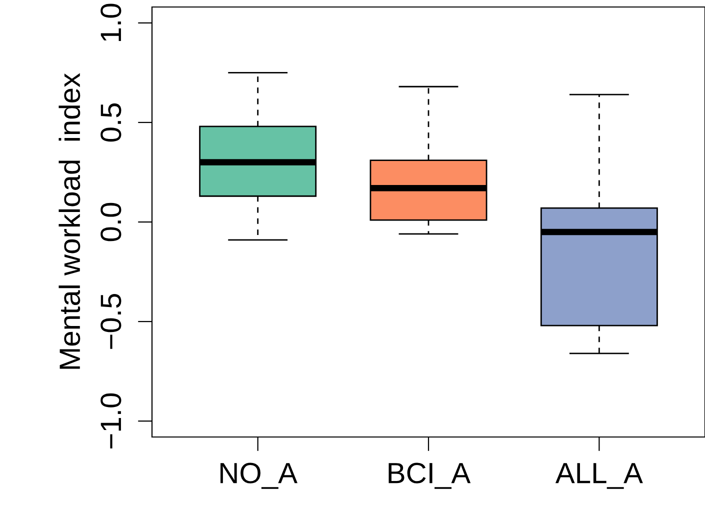 The width and height of the screenshot is (705, 516). Describe the element at coordinates (111, 22) in the screenshot. I see `y-tick-label: 1.0` at that location.